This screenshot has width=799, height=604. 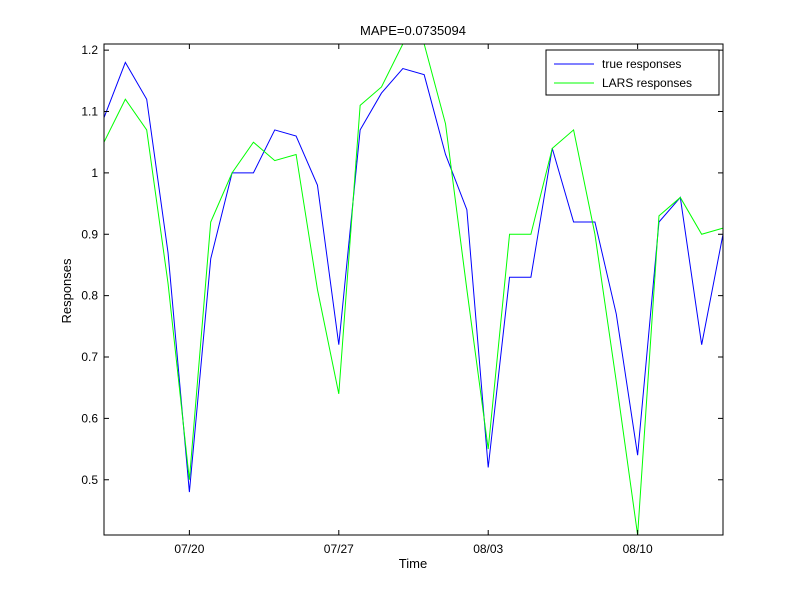 What do you see at coordinates (89, 234) in the screenshot?
I see `y-tick-label: 0.9` at bounding box center [89, 234].